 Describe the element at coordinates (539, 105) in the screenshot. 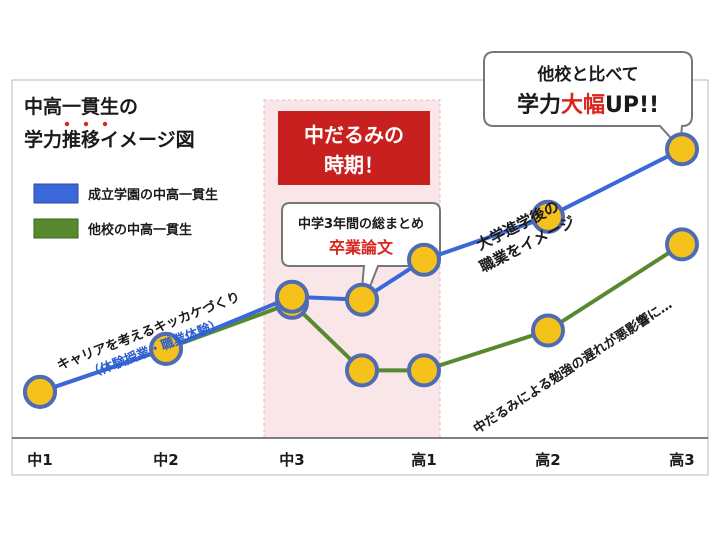

I see `improvement-callout-part-a: 学力` at that location.